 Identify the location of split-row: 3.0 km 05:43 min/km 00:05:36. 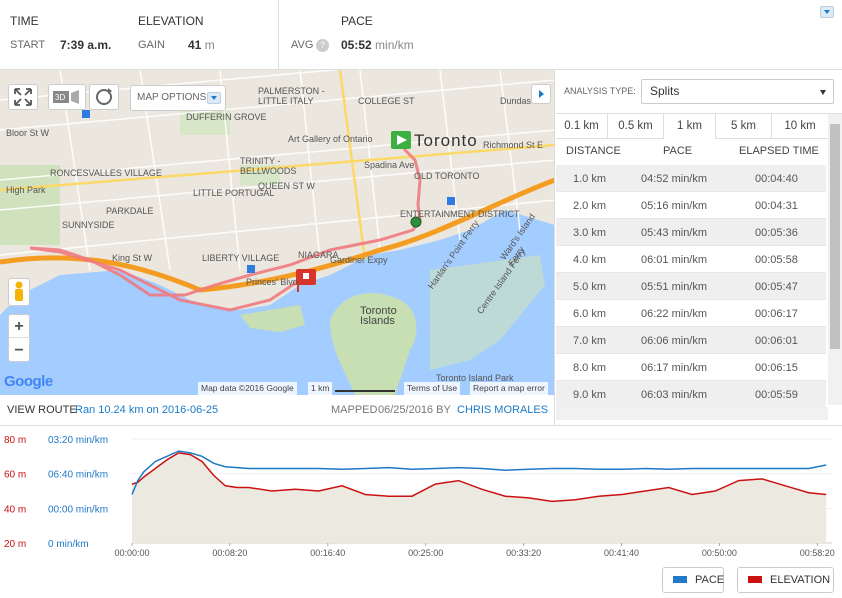
(691, 232).